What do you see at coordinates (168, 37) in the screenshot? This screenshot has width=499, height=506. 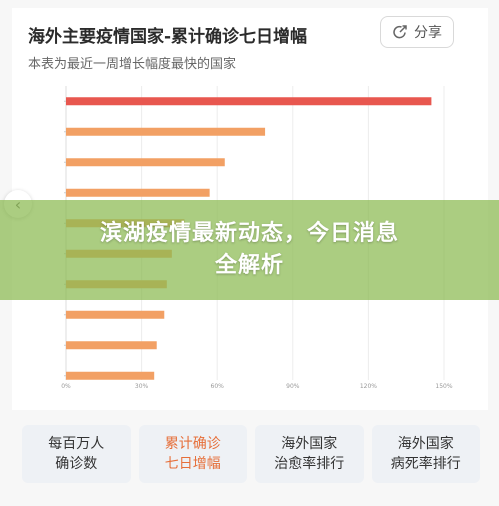 I see `page-title: 海外主要疫情国家-累计确诊七日增幅` at bounding box center [168, 37].